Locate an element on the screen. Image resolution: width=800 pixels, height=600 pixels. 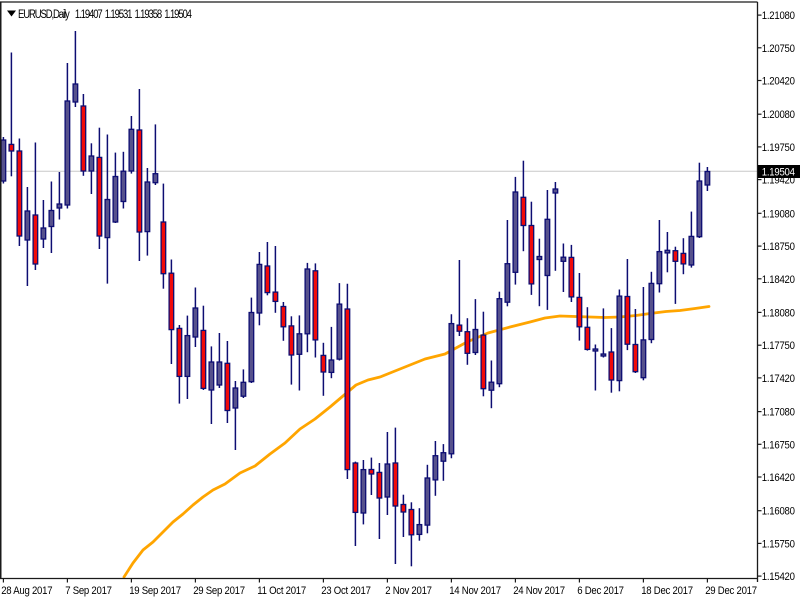
svg-text: 1.20080 is located at coordinates (778, 116).